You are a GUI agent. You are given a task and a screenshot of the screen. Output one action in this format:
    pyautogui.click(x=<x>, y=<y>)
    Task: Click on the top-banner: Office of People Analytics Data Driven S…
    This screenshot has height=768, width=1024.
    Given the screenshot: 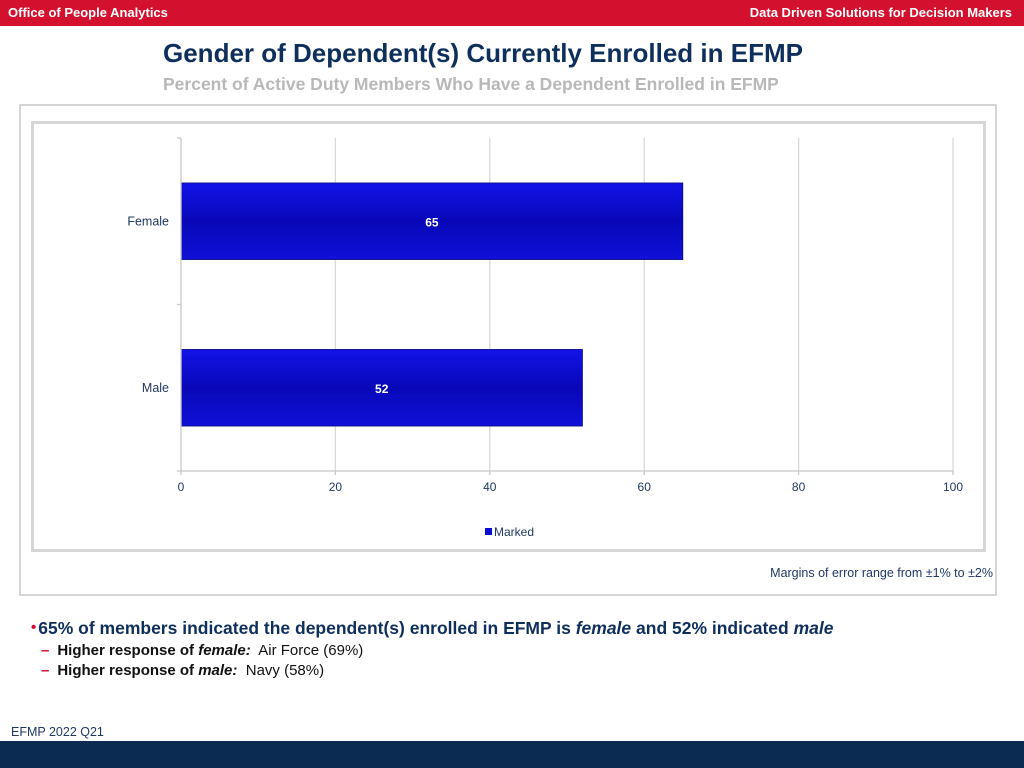 What is the action you would take?
    pyautogui.click(x=512, y=13)
    